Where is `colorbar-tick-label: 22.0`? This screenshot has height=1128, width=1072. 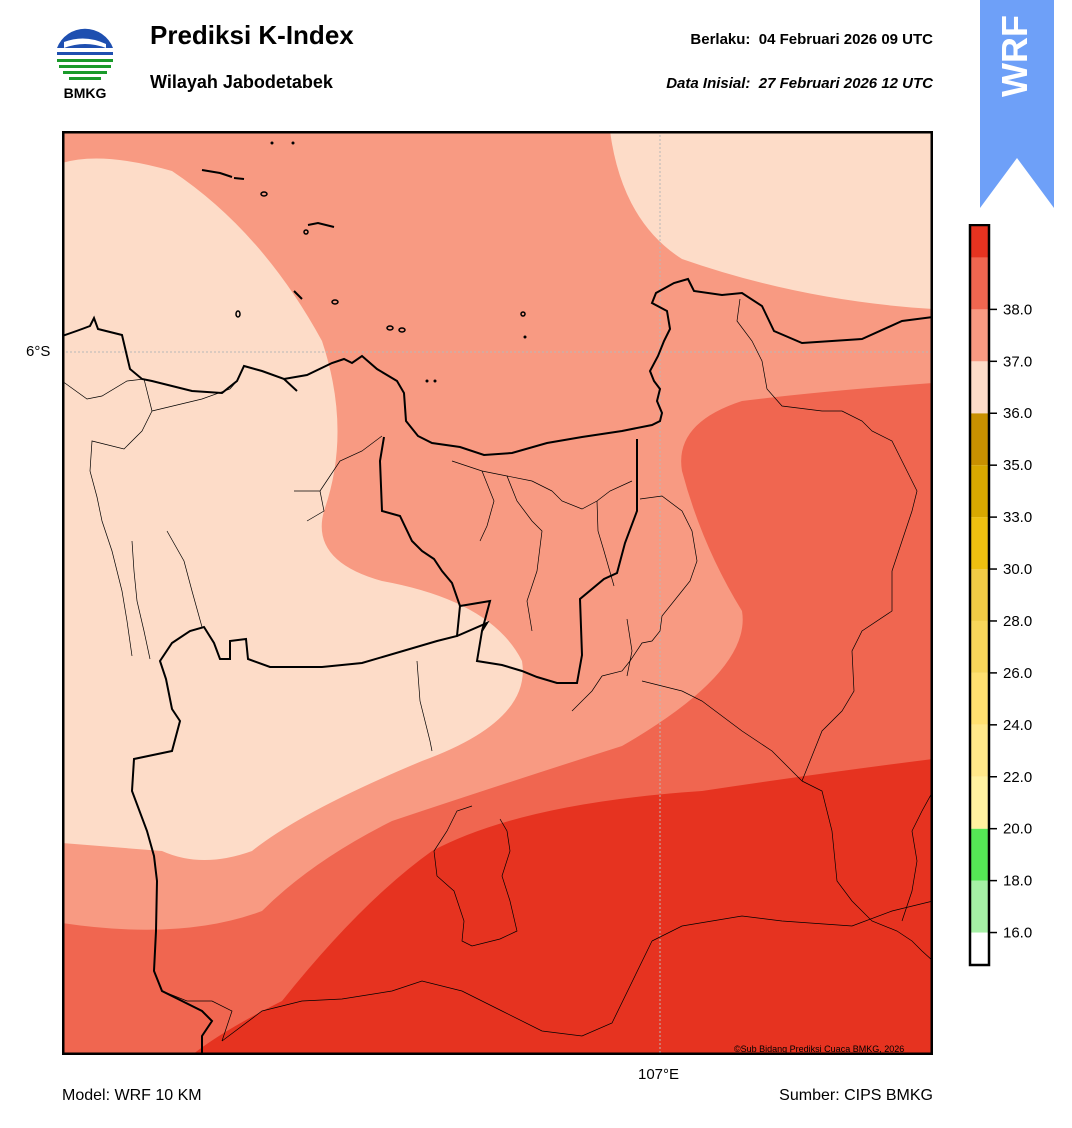
colorbar-tick-label: 22.0 is located at coordinates (1017, 777).